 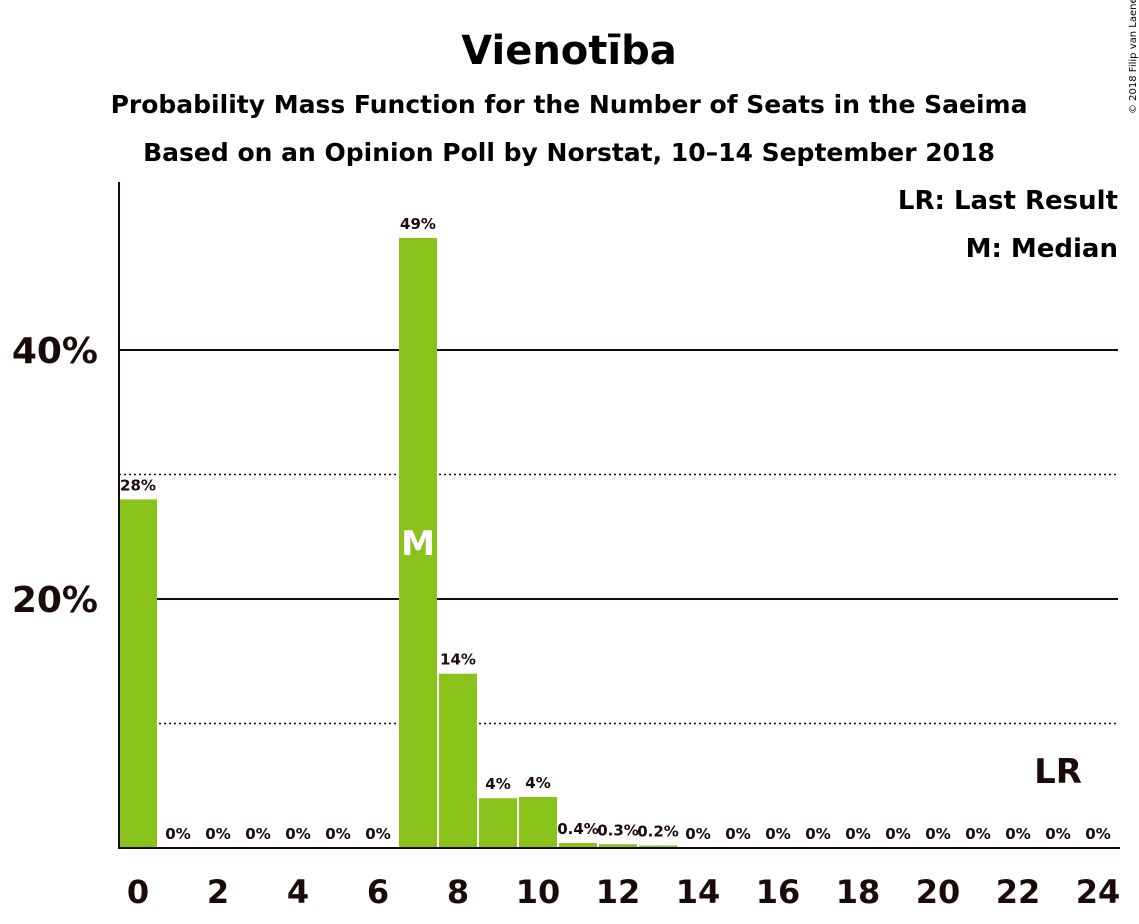 What do you see at coordinates (658, 832) in the screenshot?
I see `bar-label-seat-13: 0.2%` at bounding box center [658, 832].